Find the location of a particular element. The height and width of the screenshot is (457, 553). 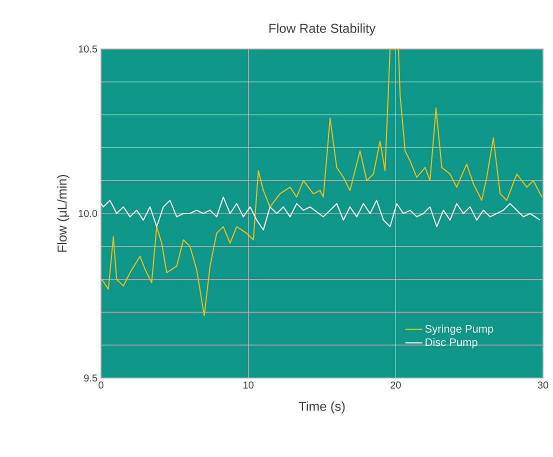

x-tick-label: 10 is located at coordinates (249, 385).